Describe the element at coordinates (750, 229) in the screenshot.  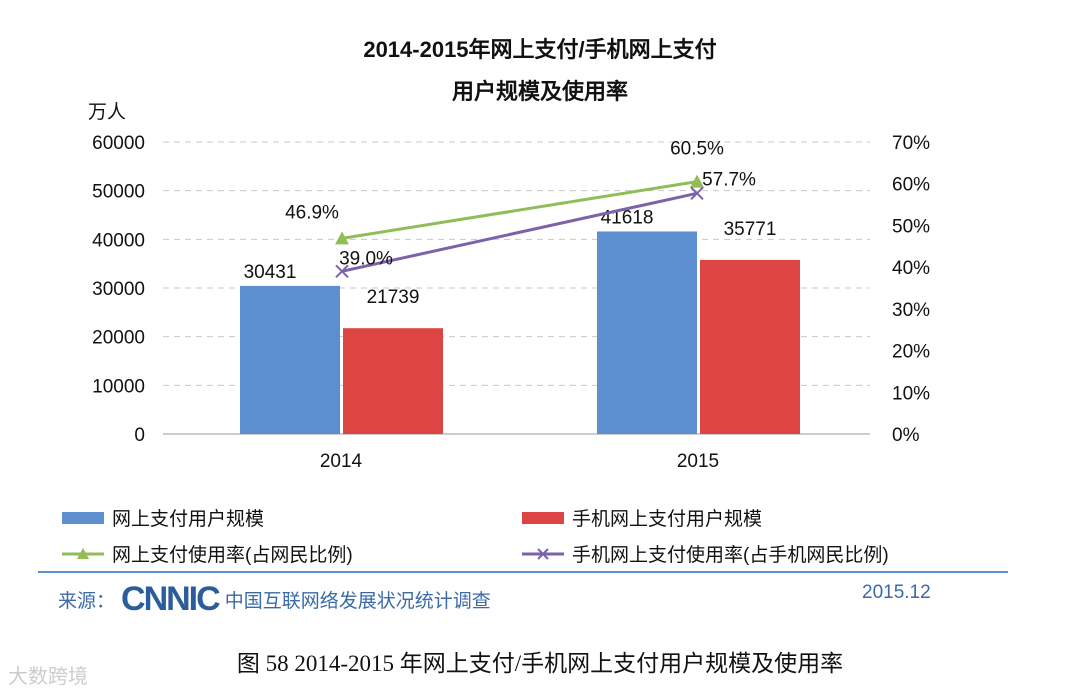
I see `bar-data-label: 35771` at that location.